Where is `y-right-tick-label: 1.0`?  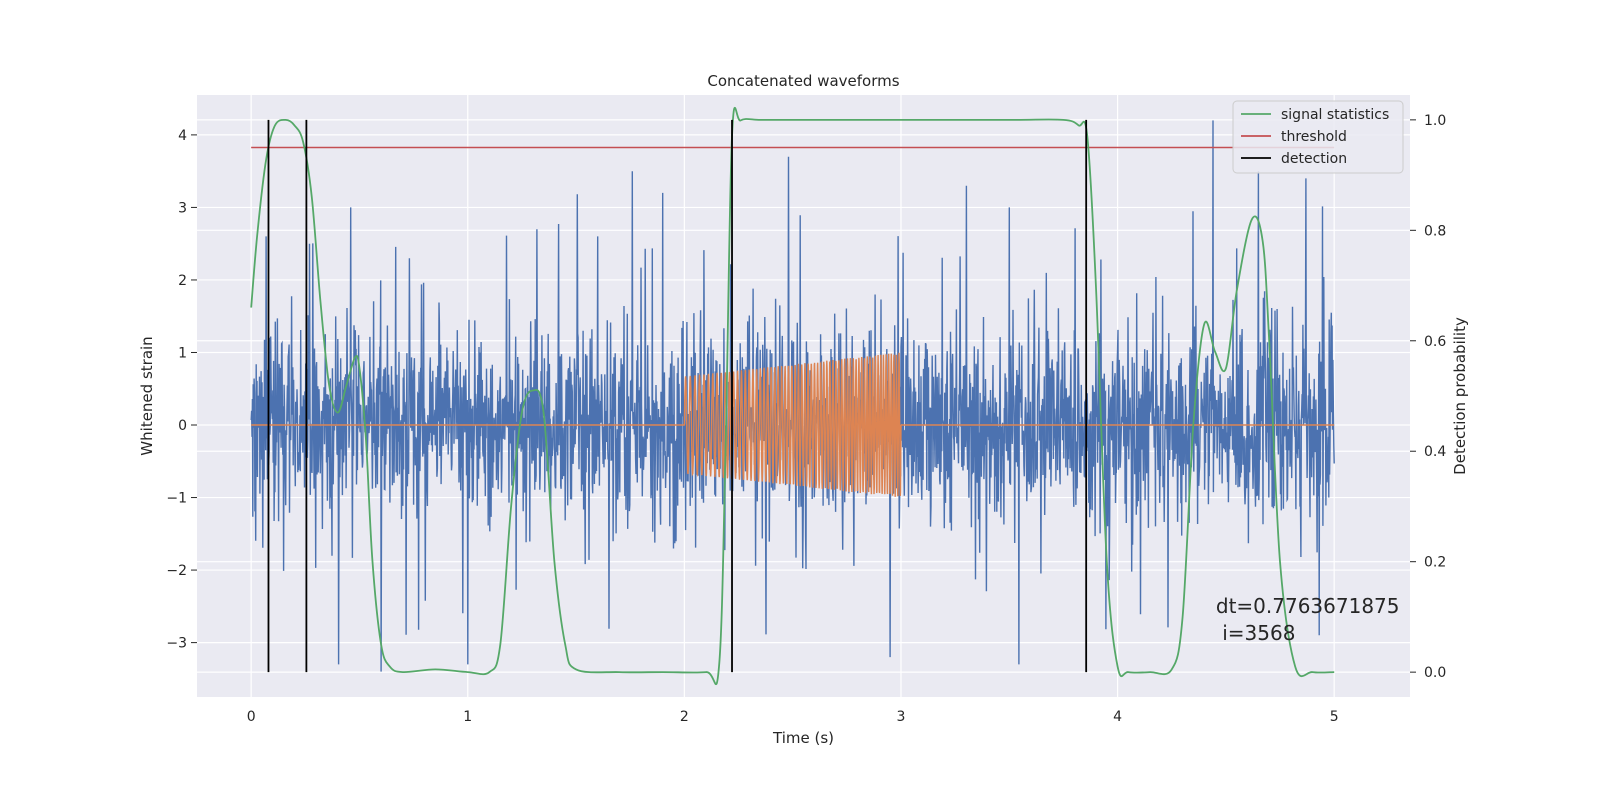 y-right-tick-label: 1.0 is located at coordinates (1435, 121).